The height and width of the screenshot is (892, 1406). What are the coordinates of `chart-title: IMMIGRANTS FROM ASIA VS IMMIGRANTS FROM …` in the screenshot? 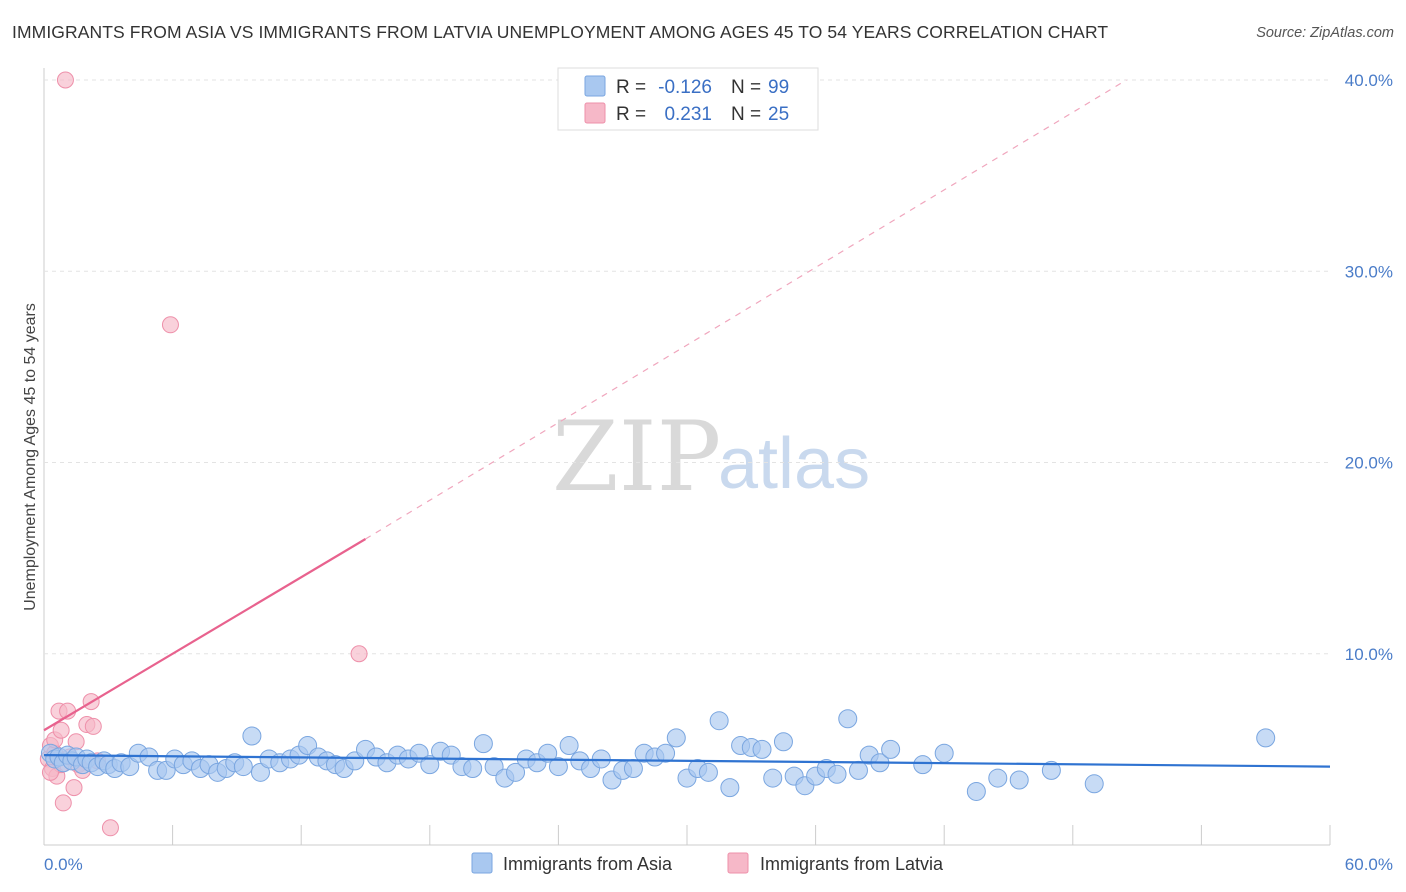 It's located at (560, 32).